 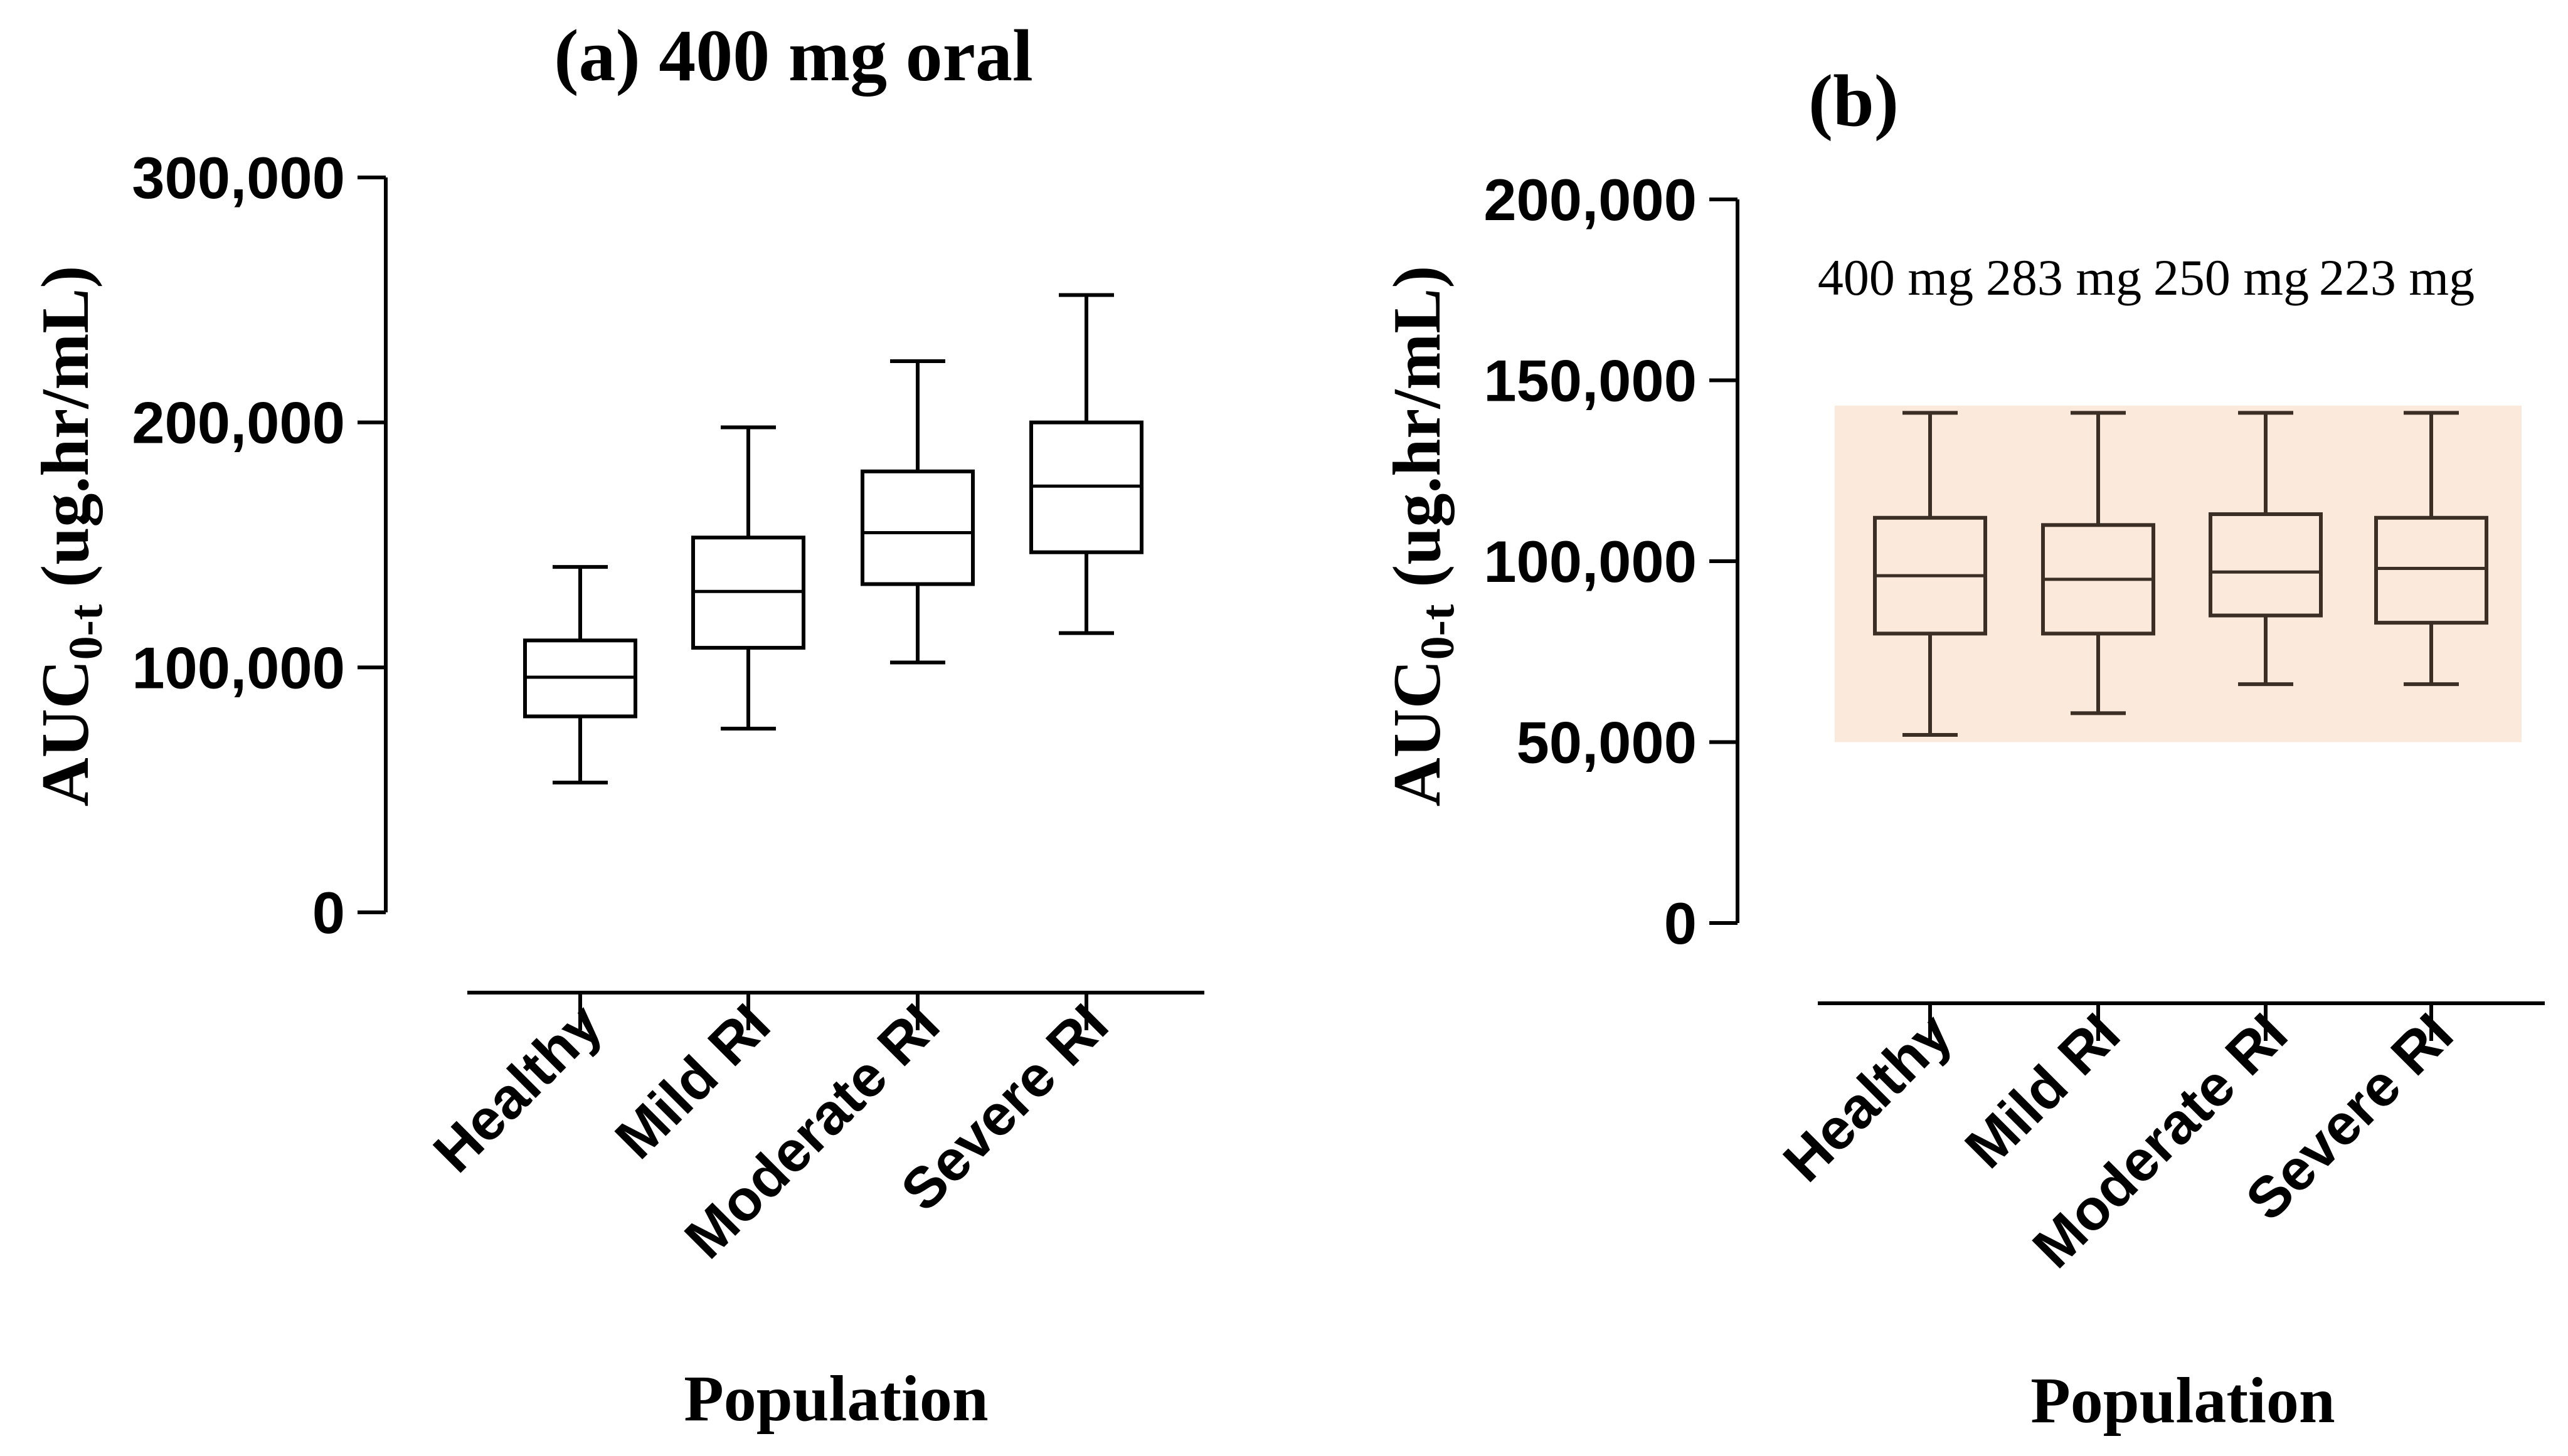 I want to click on panel-b-title: (b), so click(x=1853, y=101).